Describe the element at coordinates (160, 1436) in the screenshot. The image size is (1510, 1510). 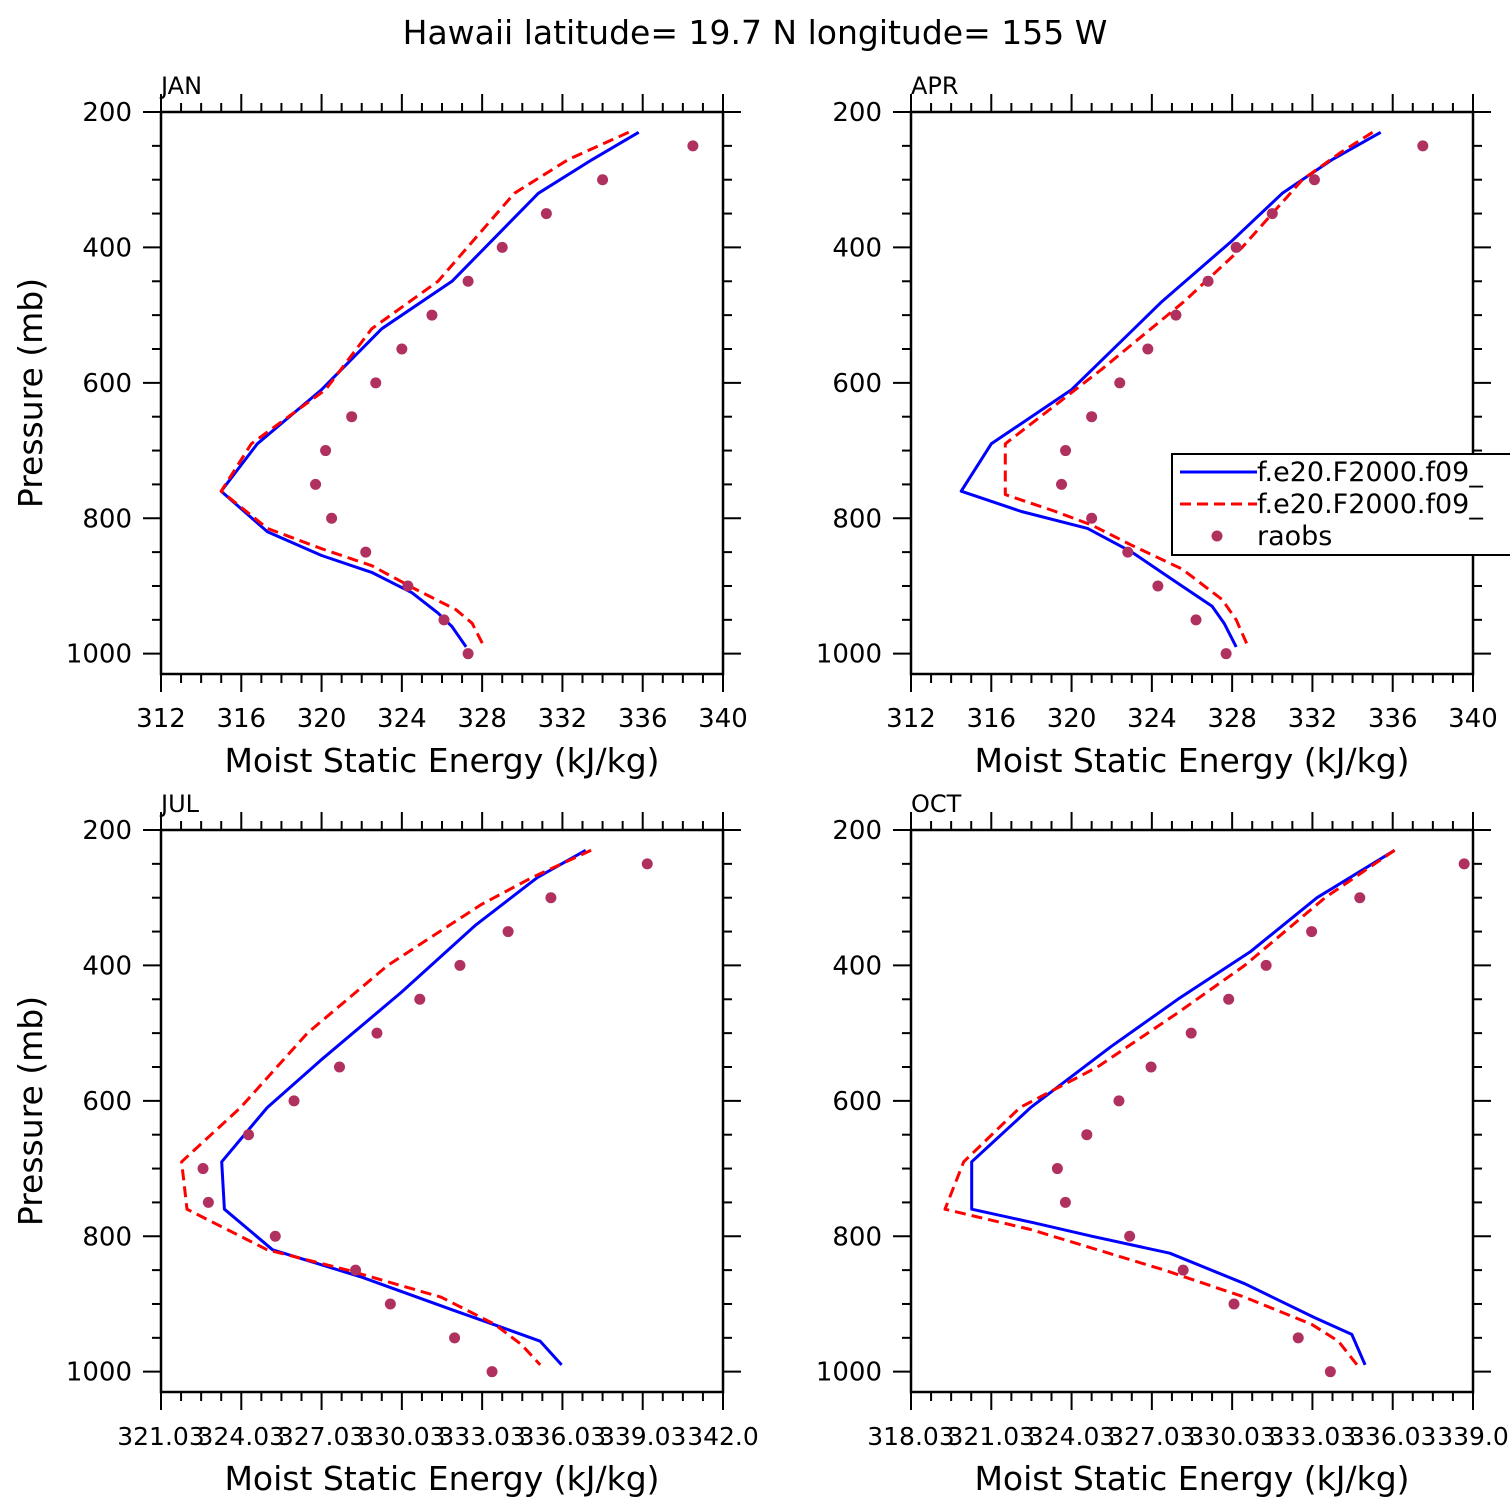
I see `x-tick-label: 321.03` at that location.